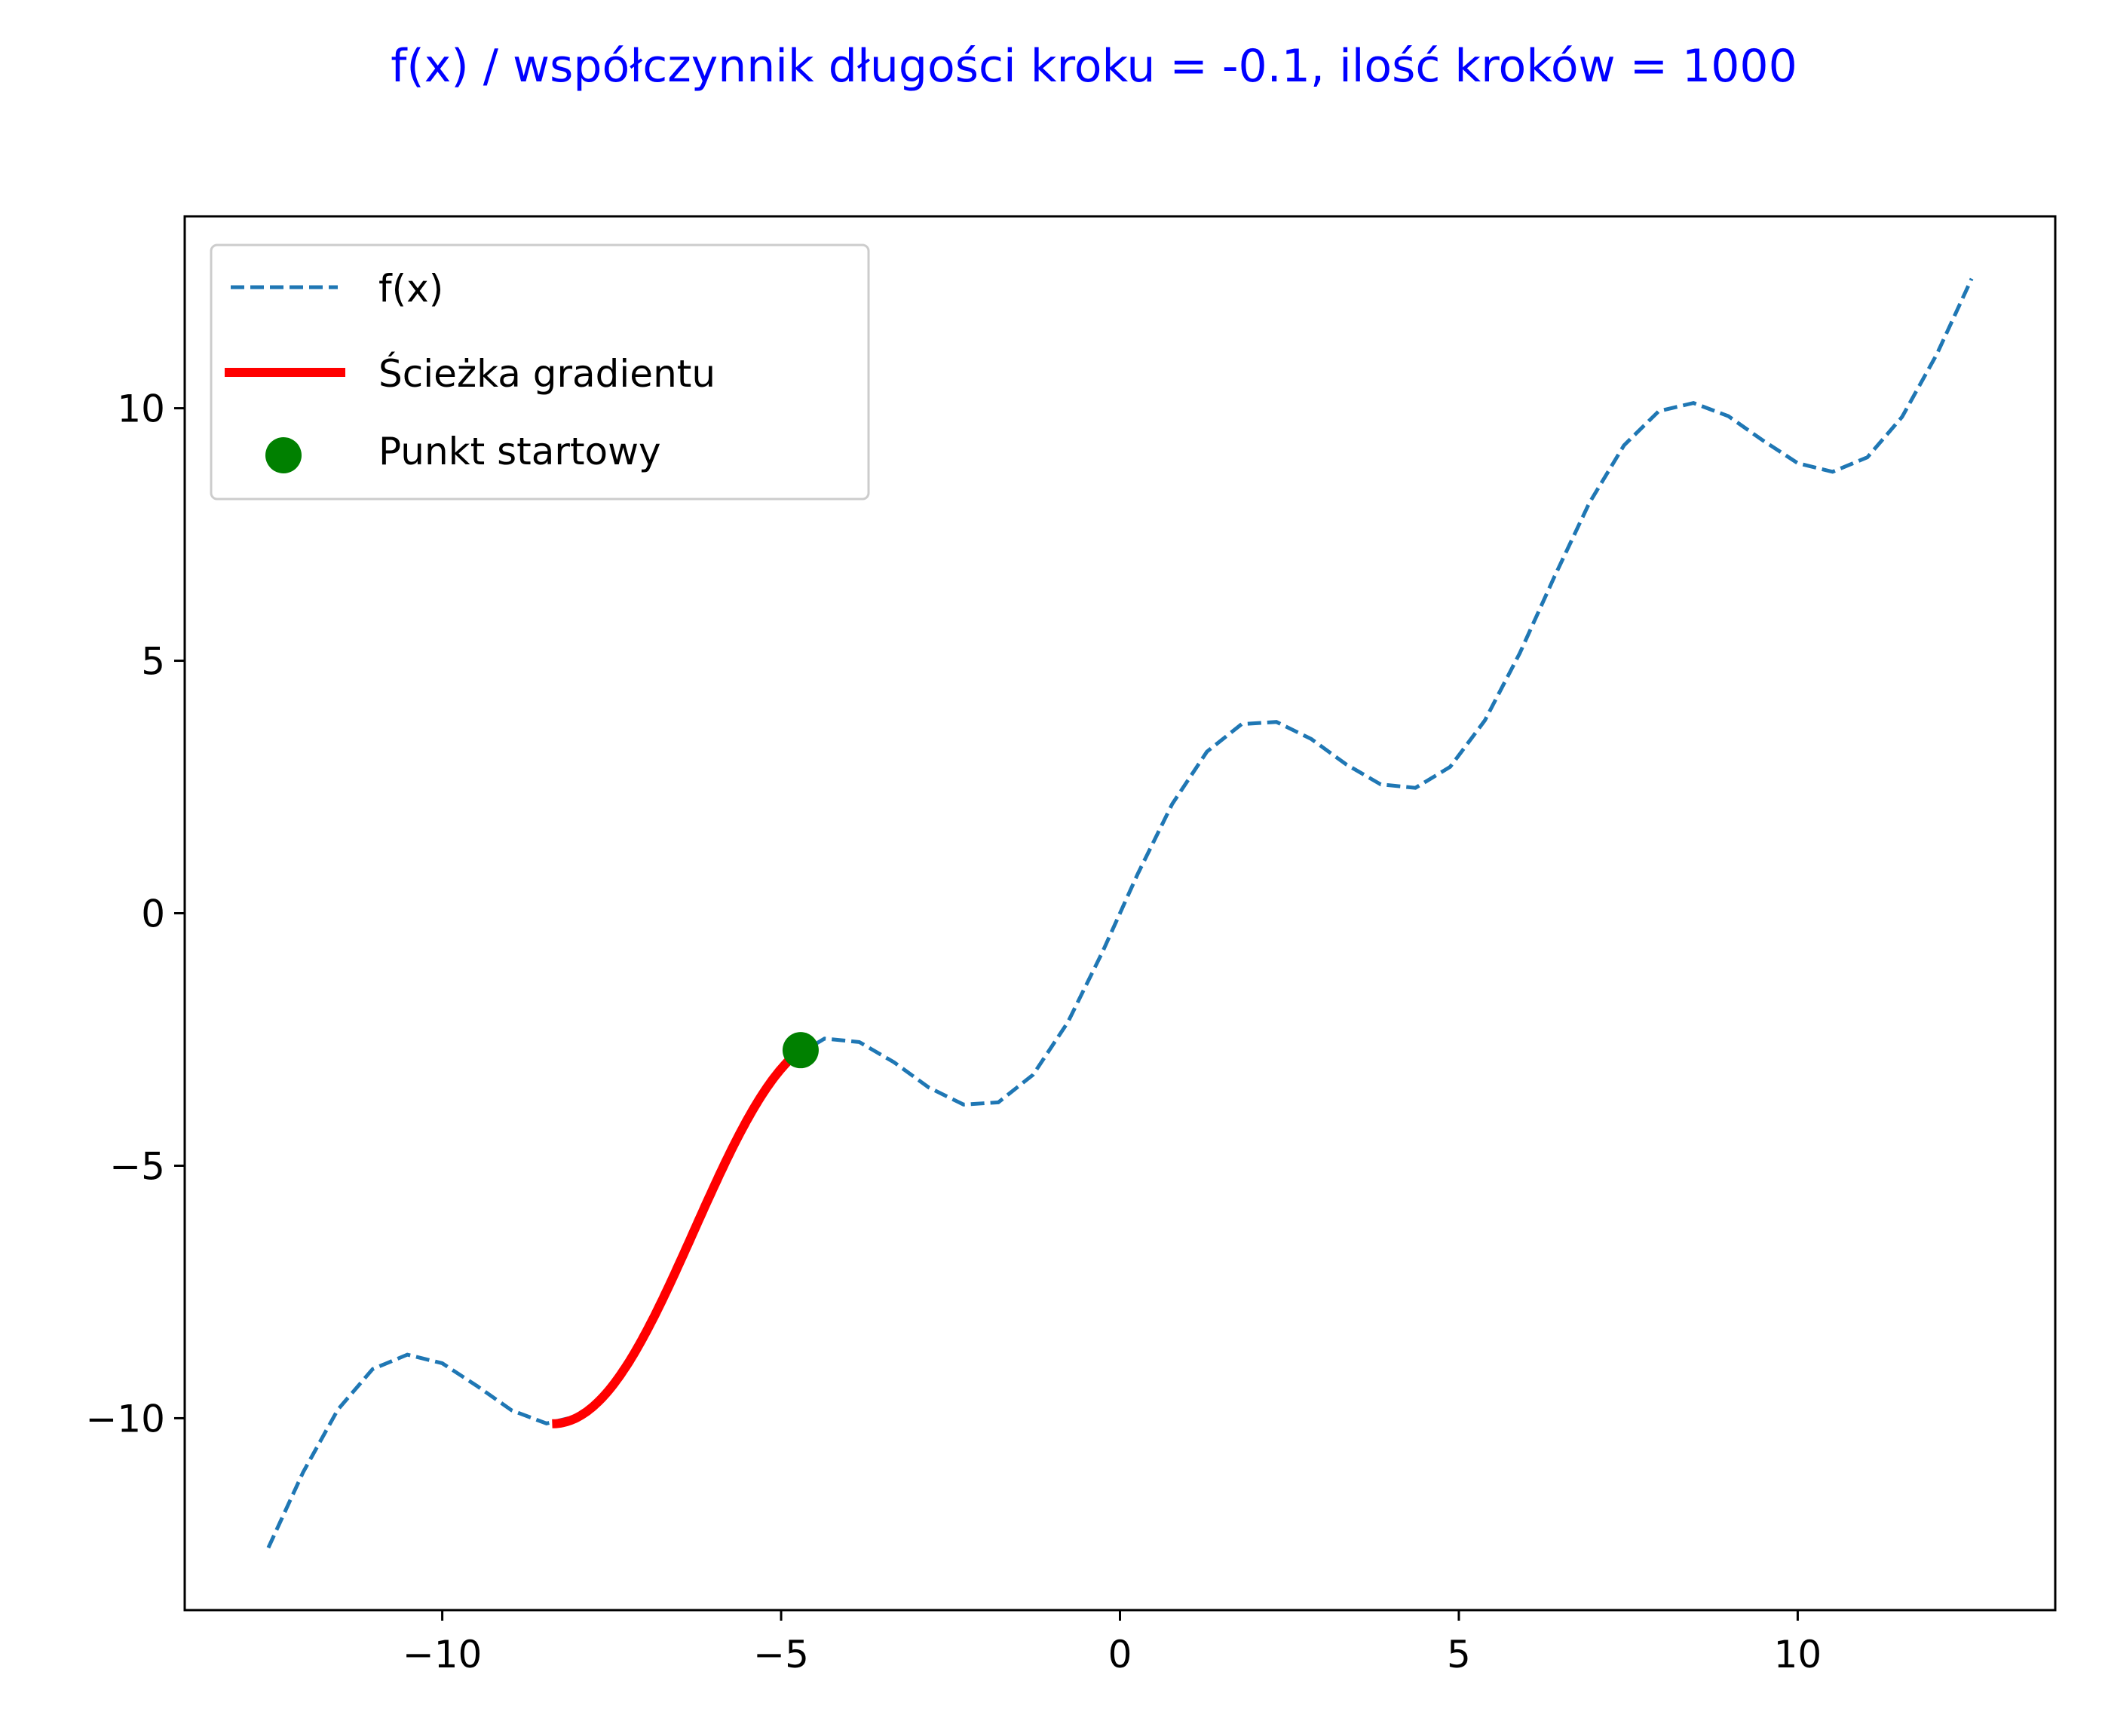 The height and width of the screenshot is (1736, 2105). Describe the element at coordinates (153, 662) in the screenshot. I see `y-tick-label: 5` at that location.